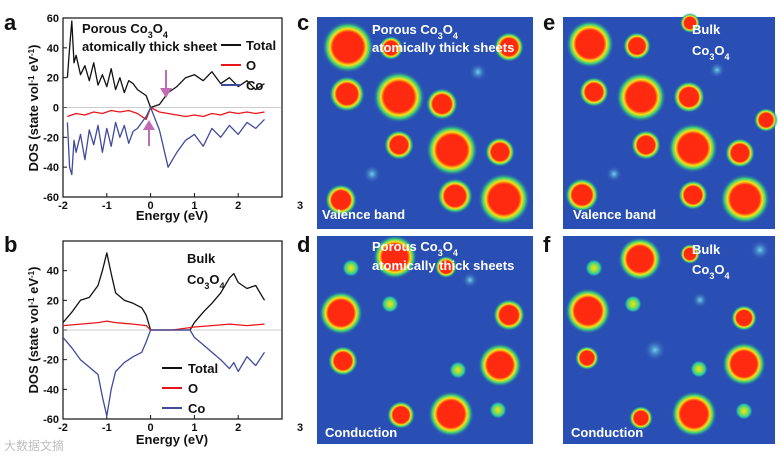 Image resolution: width=780 pixels, height=456 pixels. Describe the element at coordinates (711, 52) in the screenshot. I see `map-e-title-line2: Co3O4` at that location.